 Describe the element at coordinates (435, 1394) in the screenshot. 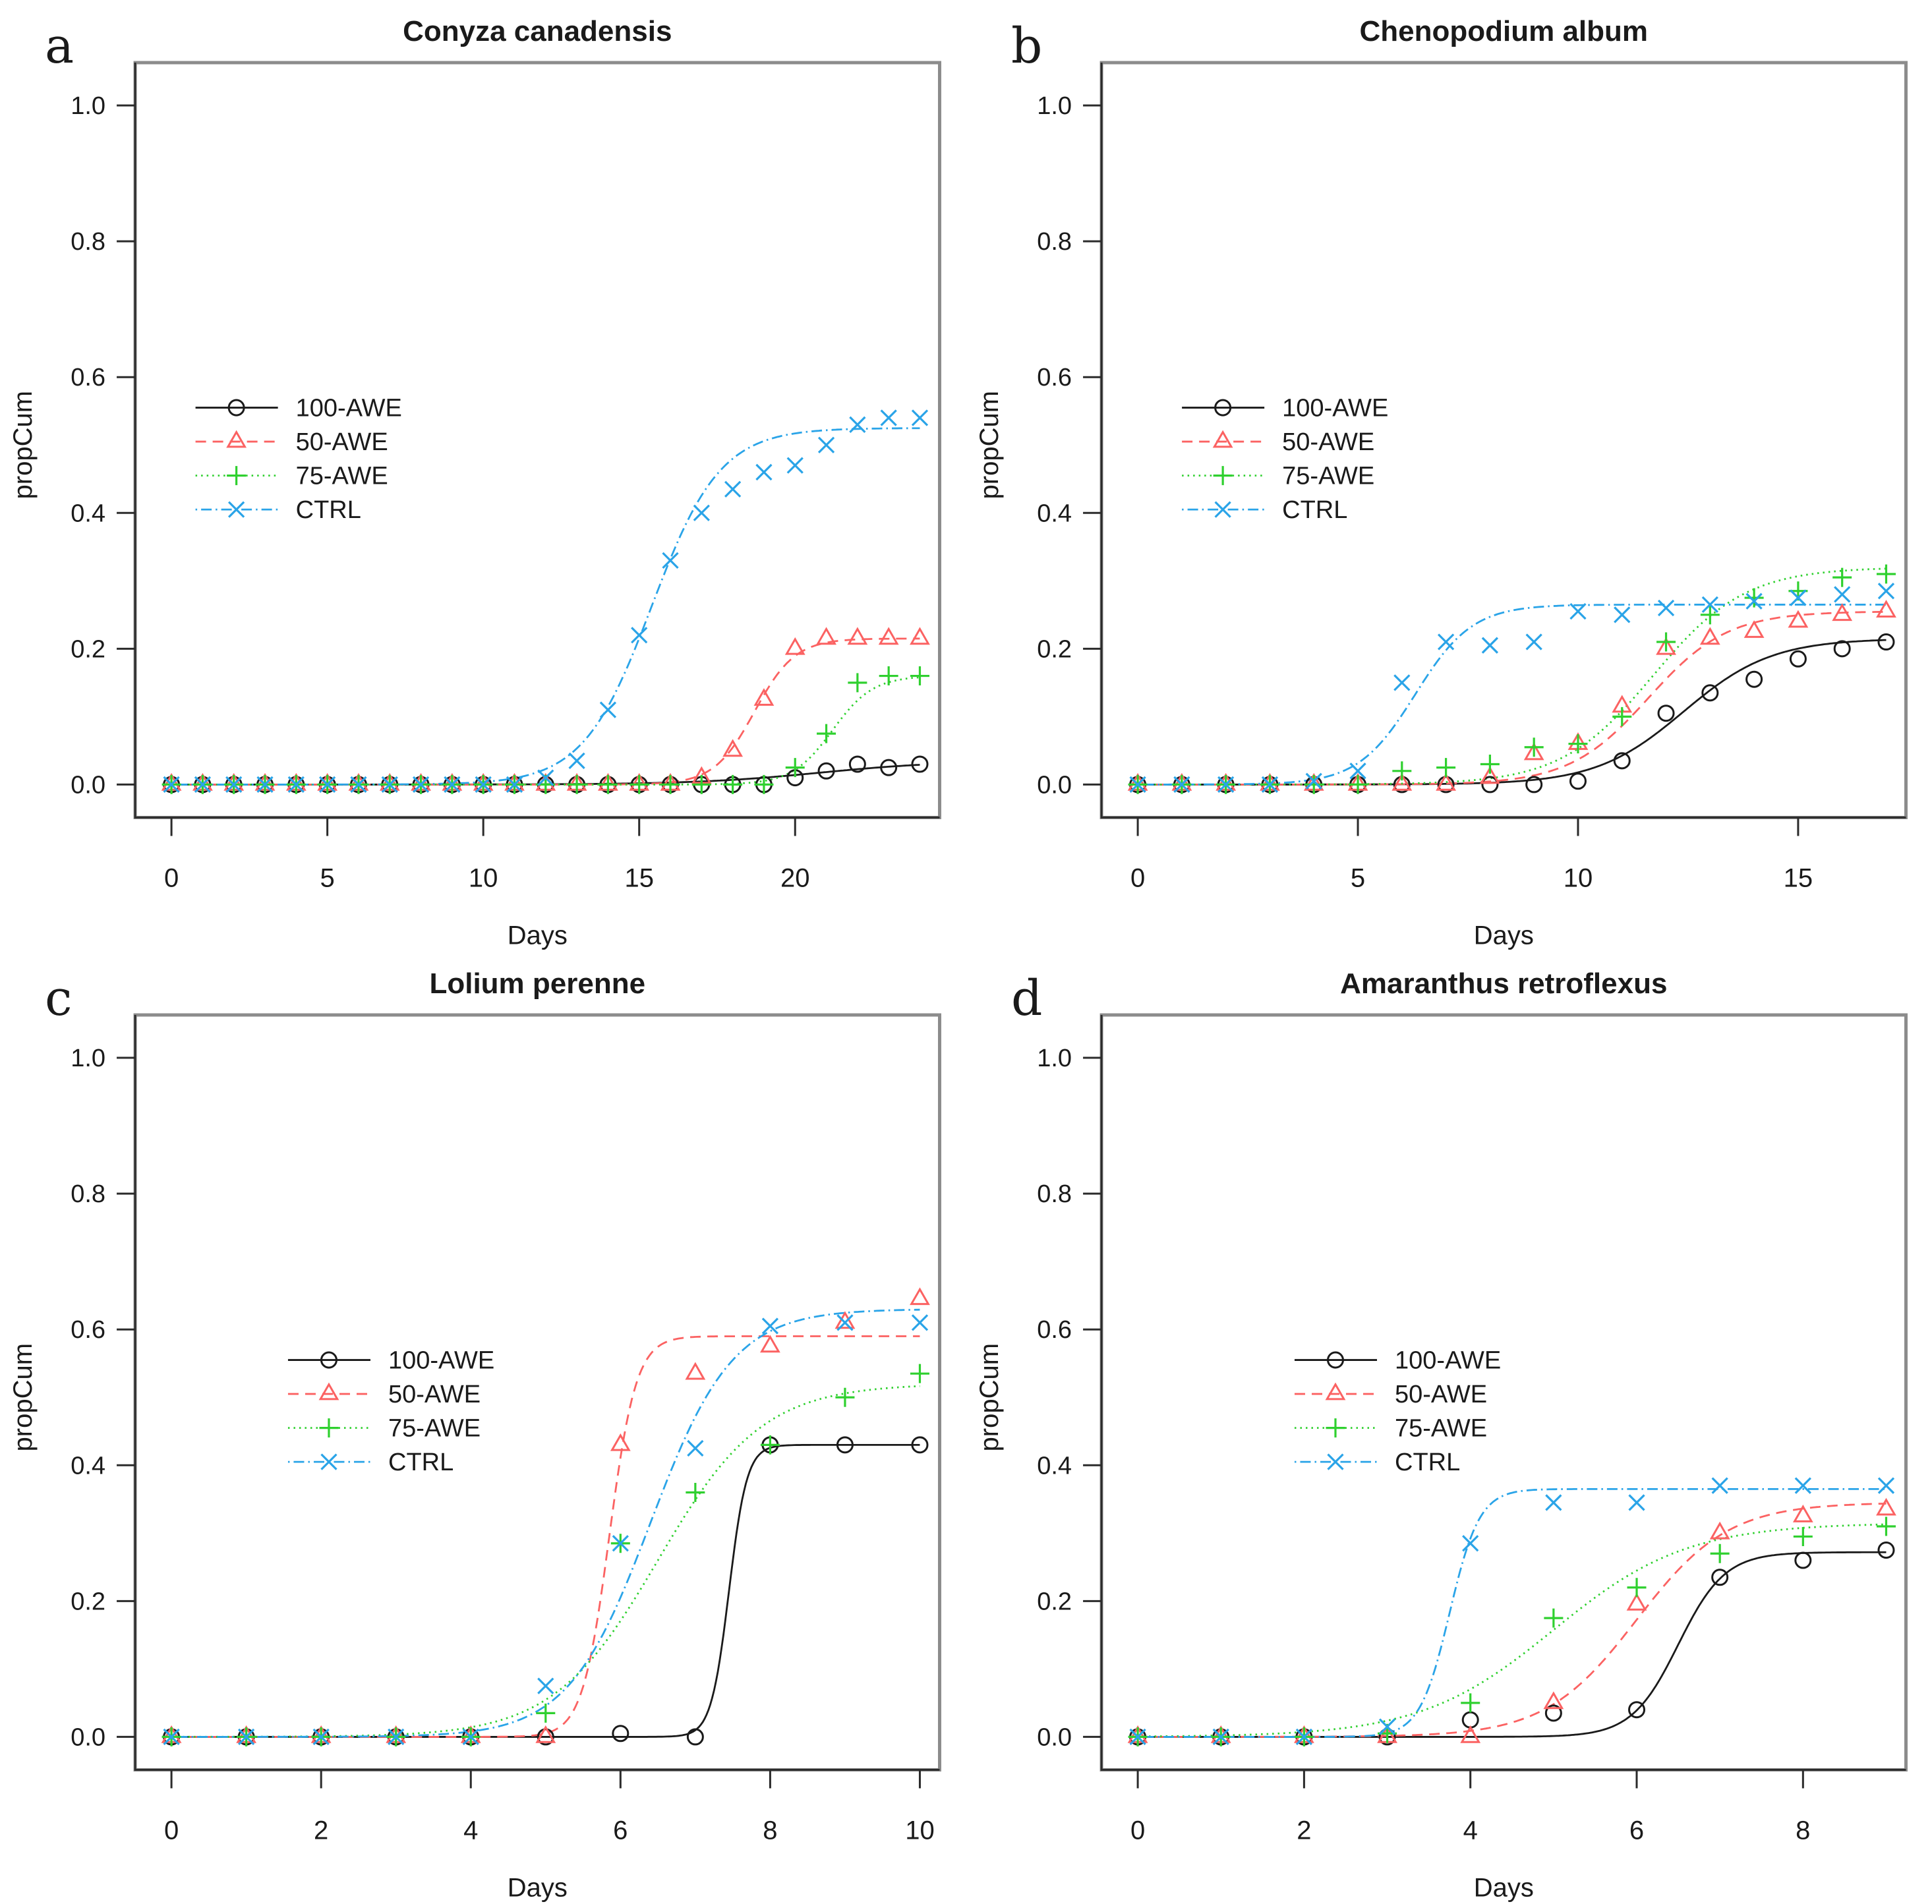

I see `legend-label-50-awe: 50-AWE` at that location.